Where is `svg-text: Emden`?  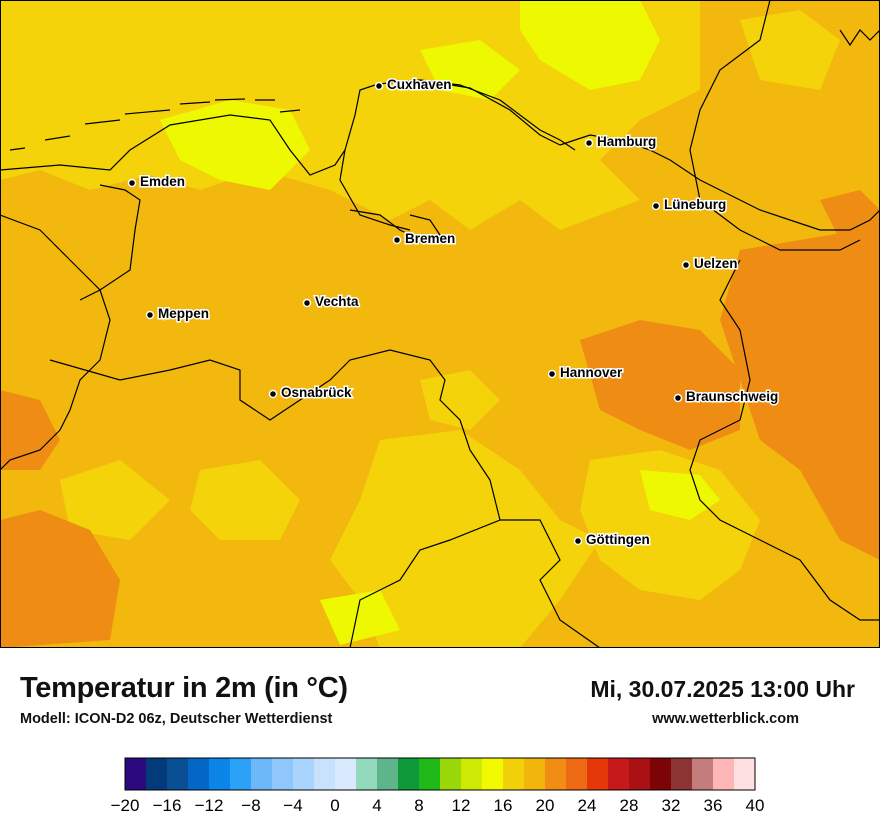 svg-text: Emden is located at coordinates (162, 181).